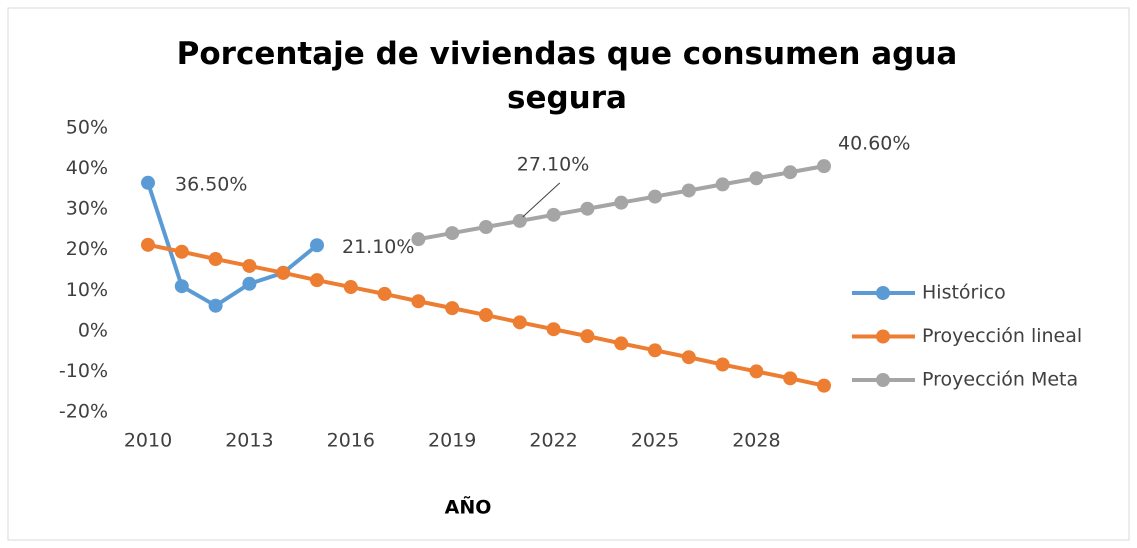 The image size is (1137, 548). Describe the element at coordinates (83, 412) in the screenshot. I see `y-tick-label: -20%` at that location.